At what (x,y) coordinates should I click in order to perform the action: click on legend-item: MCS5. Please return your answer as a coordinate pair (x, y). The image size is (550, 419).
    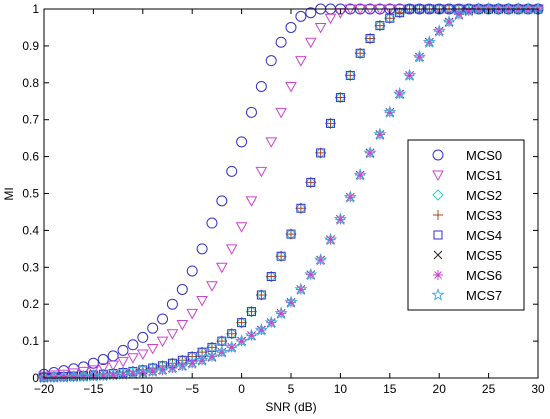
    Looking at the image, I should click on (467, 255).